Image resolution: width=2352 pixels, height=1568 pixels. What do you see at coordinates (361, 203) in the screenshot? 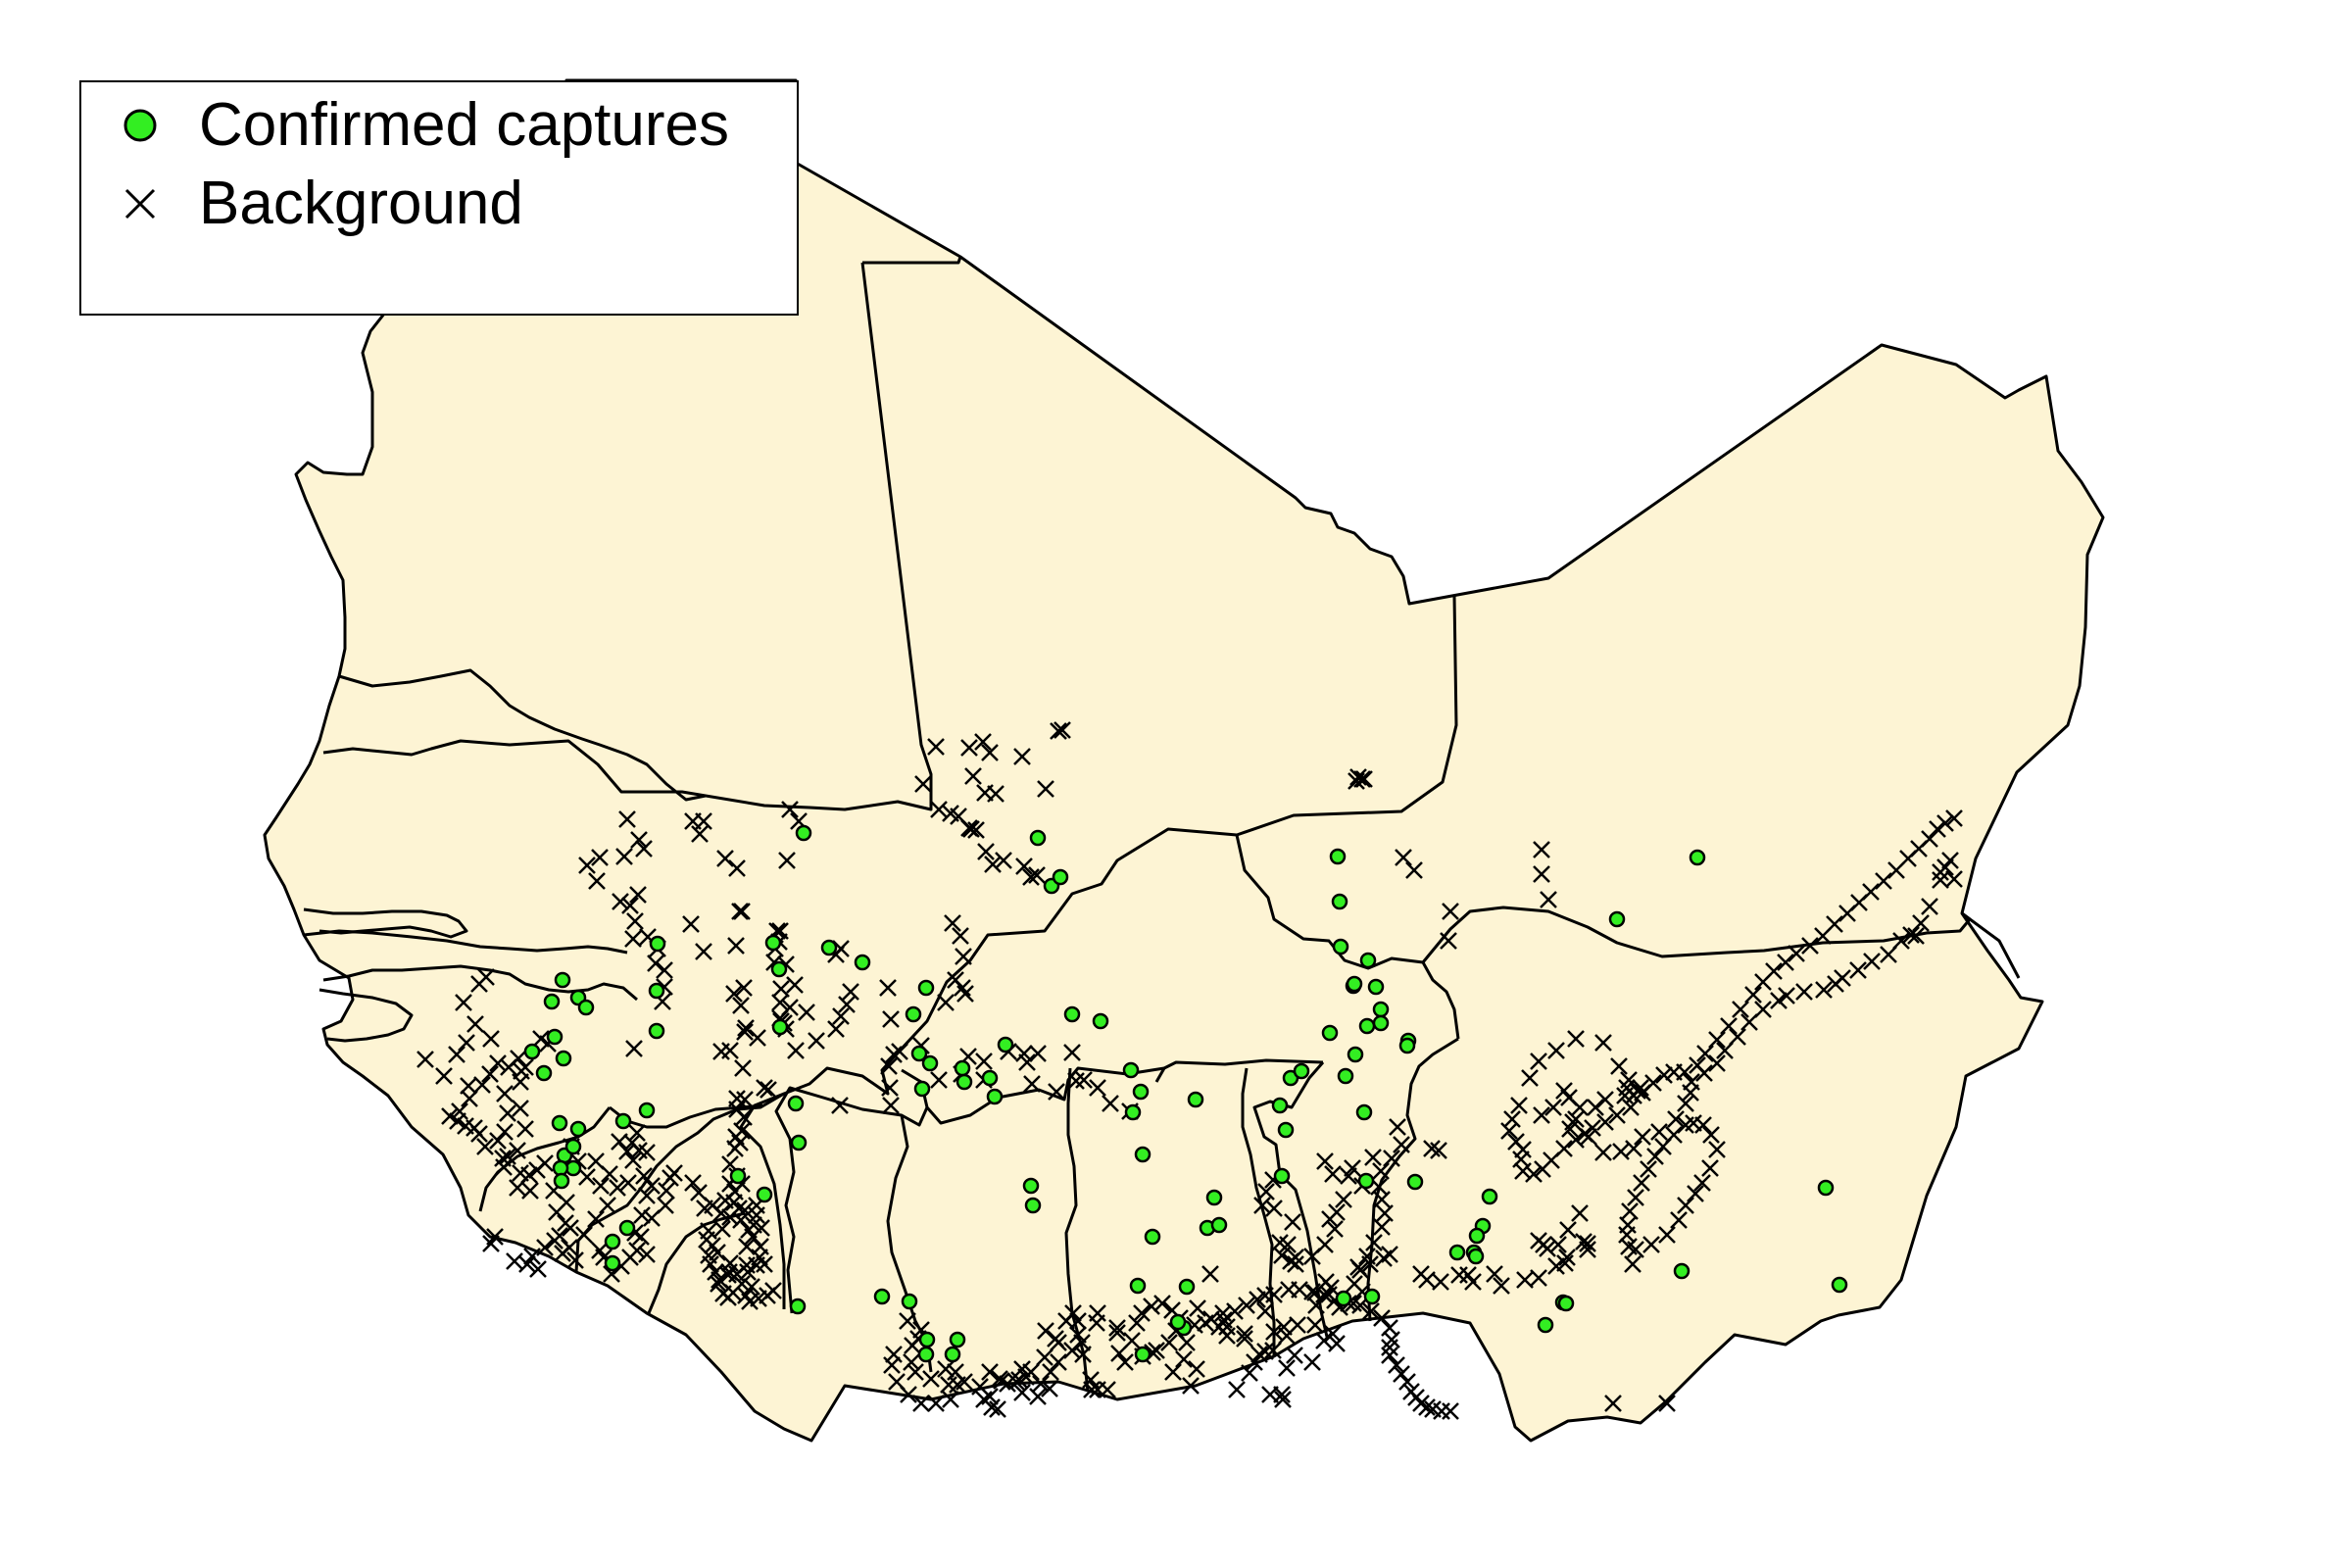
I see `legend-label-background: Background` at bounding box center [361, 203].